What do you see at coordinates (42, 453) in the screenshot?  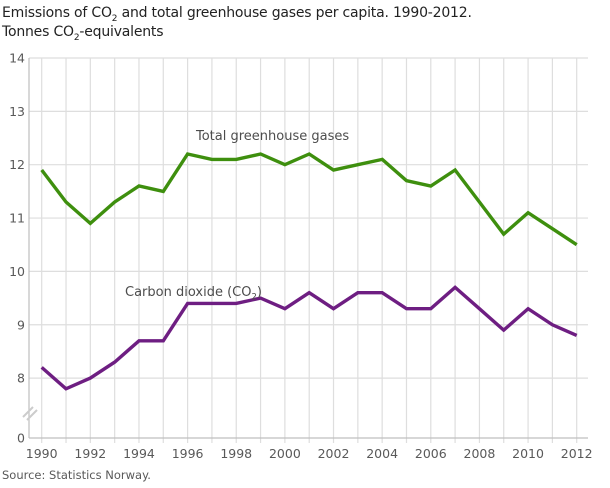 I see `x-tick-label: 1990` at bounding box center [42, 453].